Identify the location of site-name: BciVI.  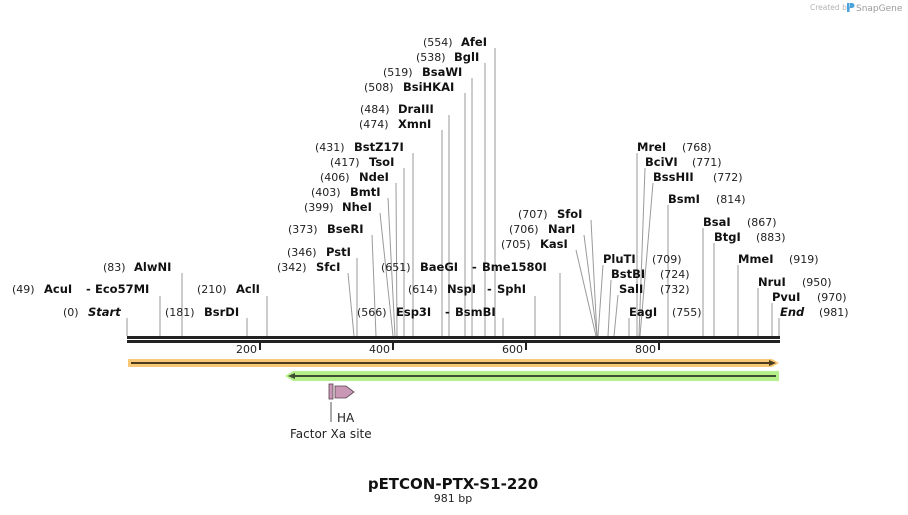
(661, 162).